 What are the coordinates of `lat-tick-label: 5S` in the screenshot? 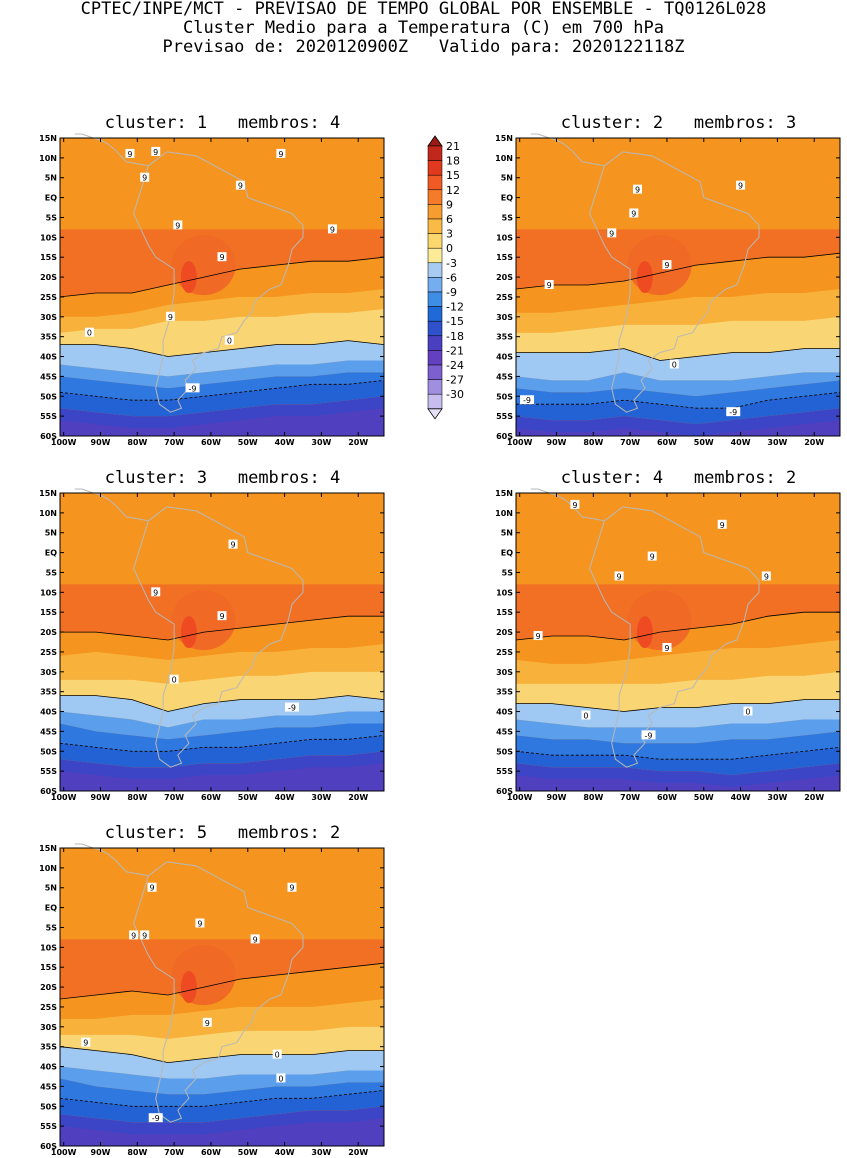 It's located at (508, 572).